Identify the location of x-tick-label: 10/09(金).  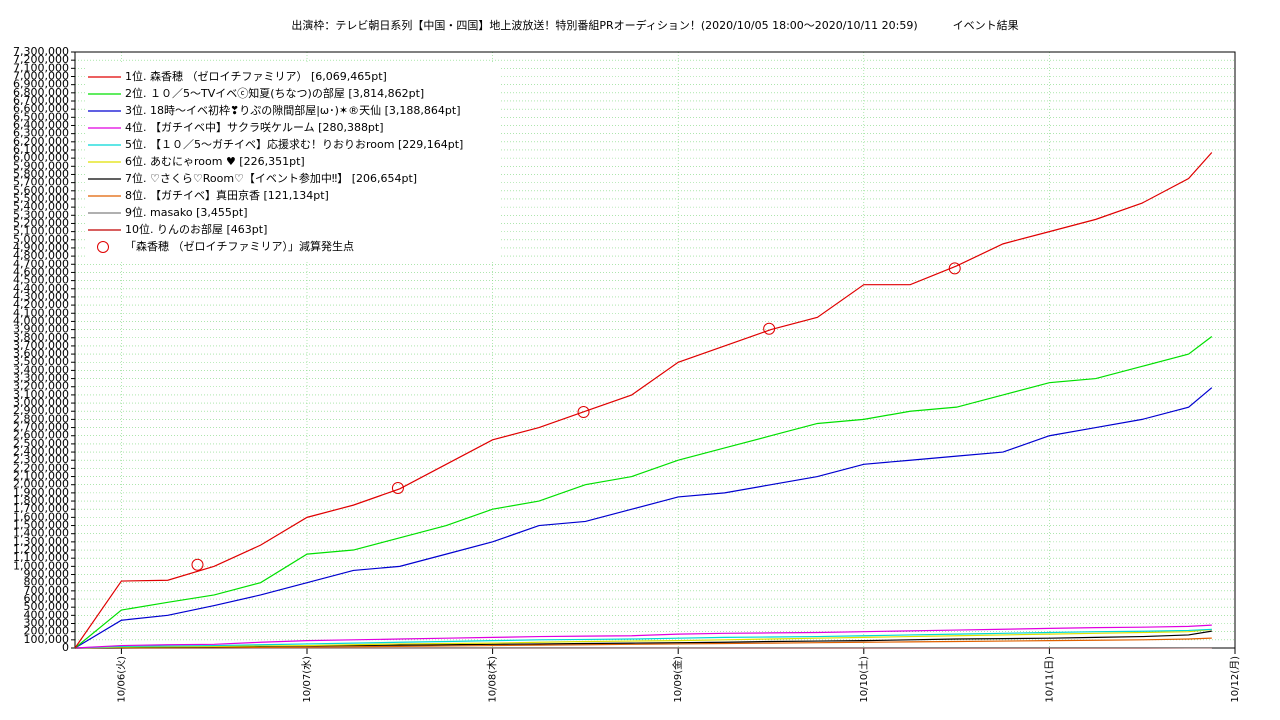
(677, 679).